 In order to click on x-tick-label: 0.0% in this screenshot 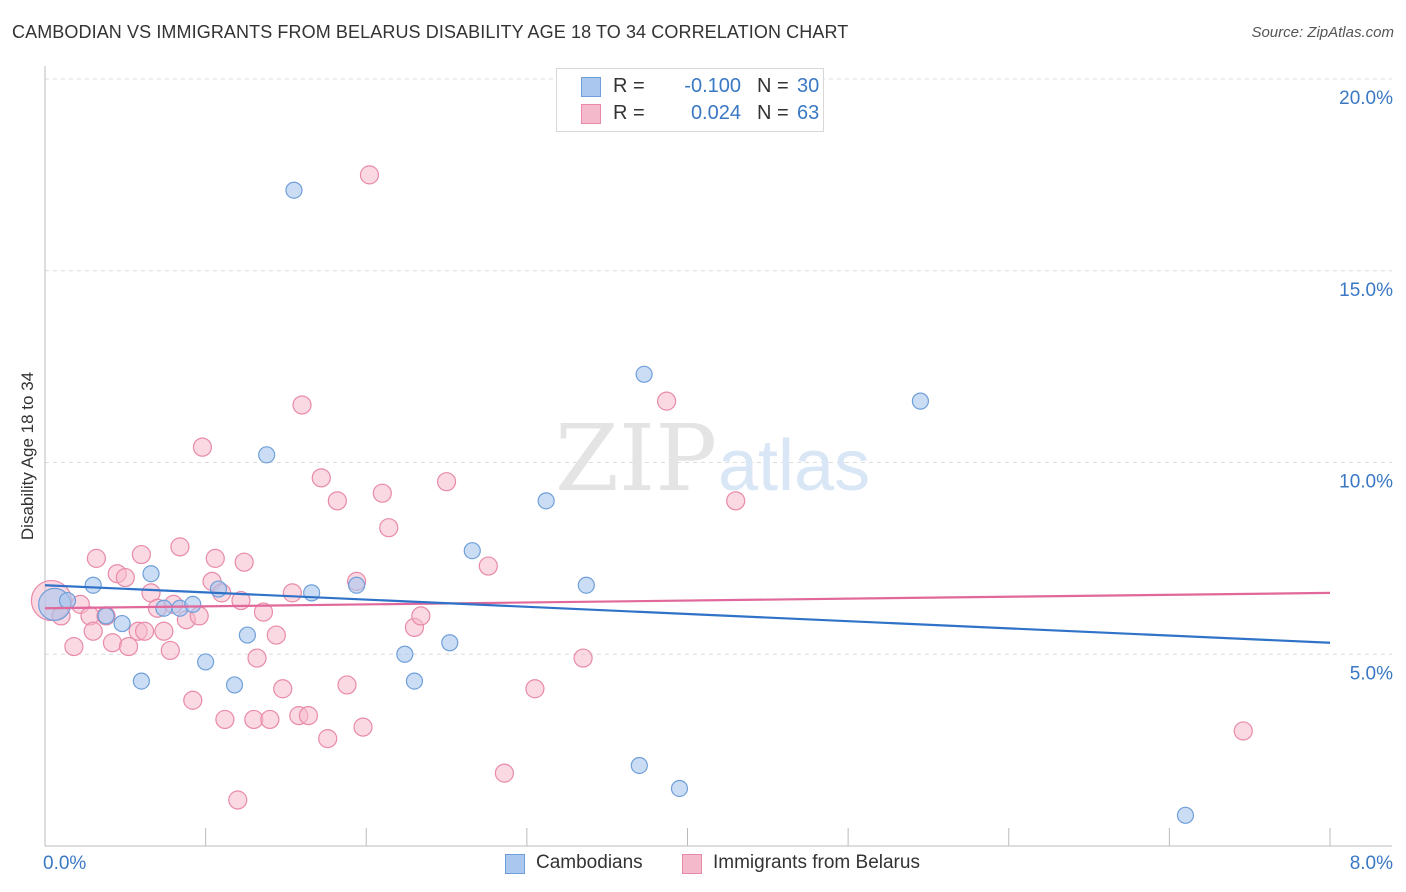, I will do `click(64, 863)`.